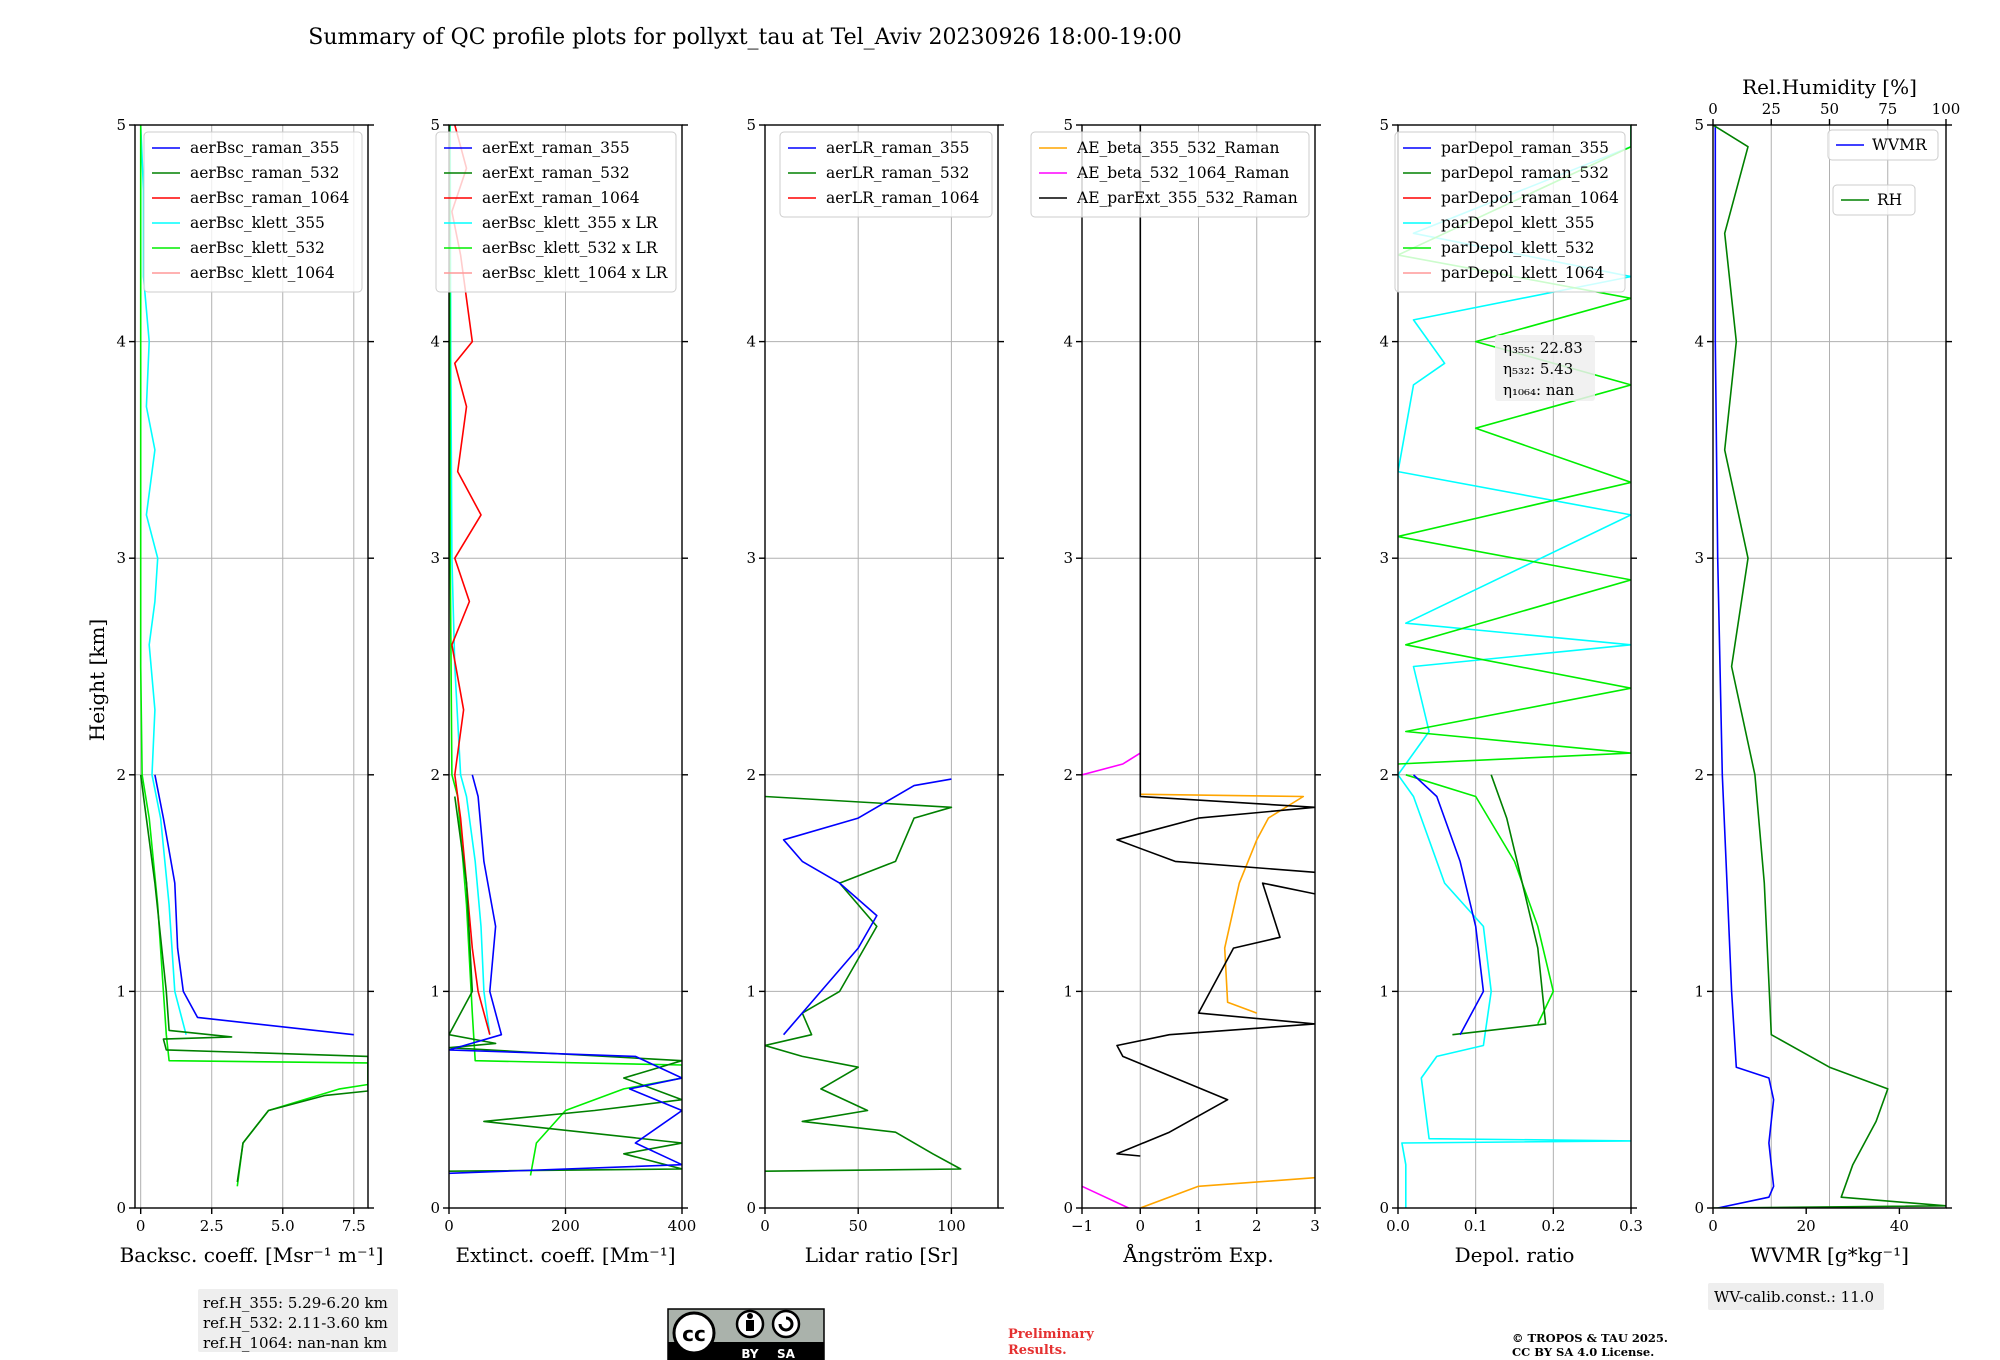 Image resolution: width=2000 pixels, height=1360 pixels. I want to click on eta-annotation-box, so click(1545, 368).